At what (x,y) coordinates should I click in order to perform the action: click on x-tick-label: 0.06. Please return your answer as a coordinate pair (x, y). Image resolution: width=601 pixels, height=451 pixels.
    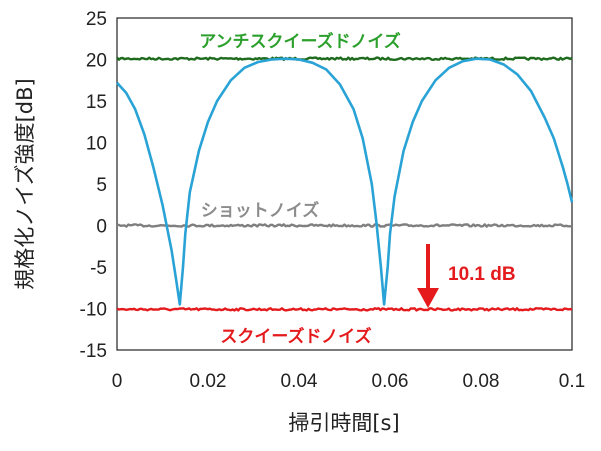
    Looking at the image, I should click on (390, 381).